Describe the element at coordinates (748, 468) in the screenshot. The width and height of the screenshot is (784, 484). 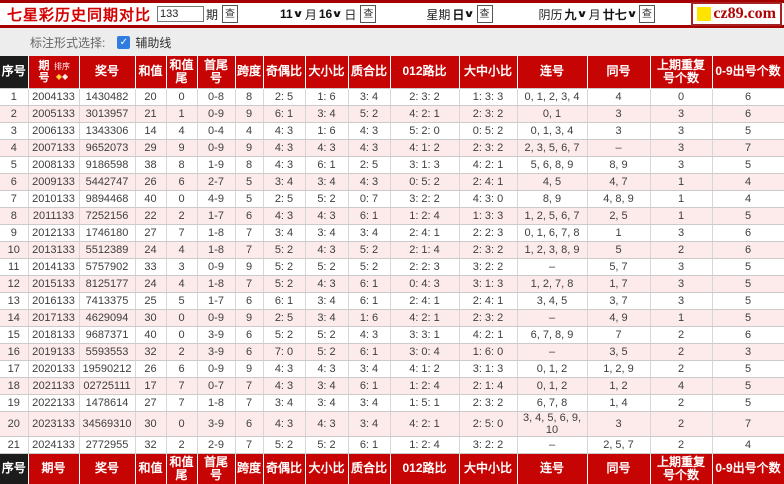
I see `header-cell-15: 0-9出号个数` at that location.